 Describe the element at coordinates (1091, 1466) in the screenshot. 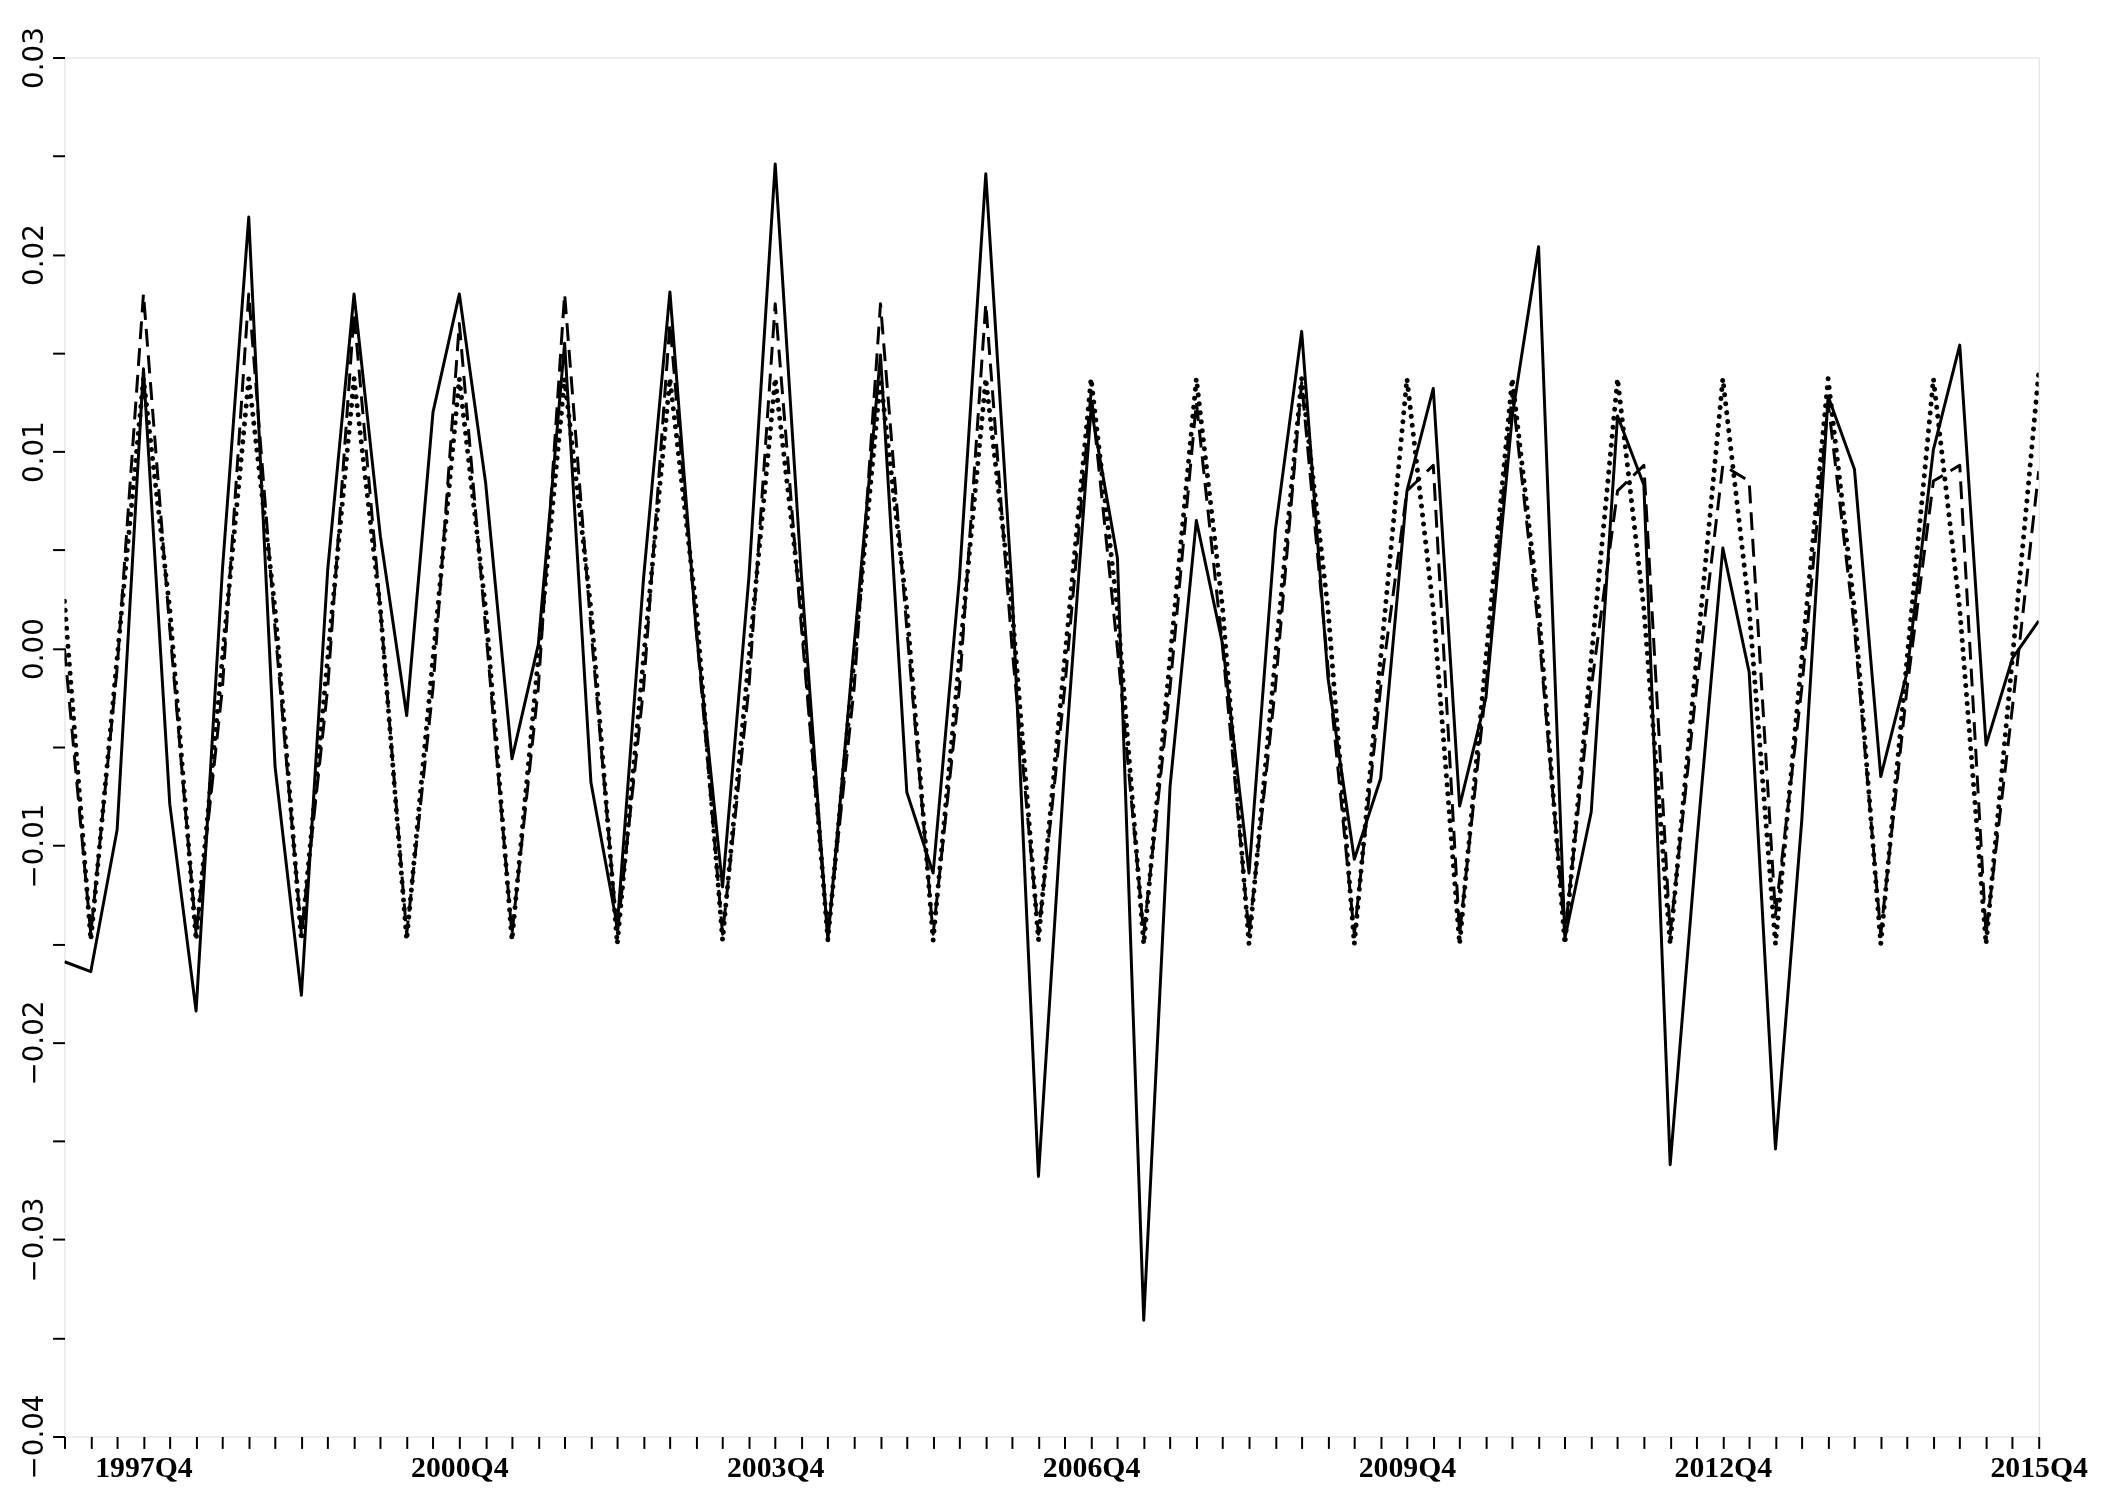

I see `x-tick-label: 2006Q4` at that location.